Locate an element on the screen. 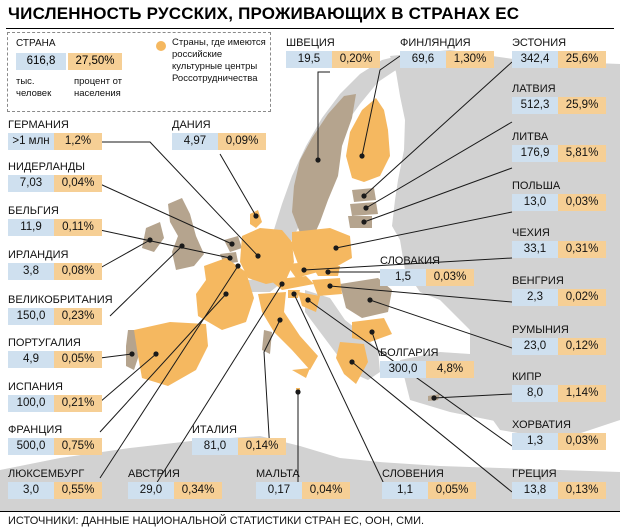  country-number: 8,0 is located at coordinates (535, 393).